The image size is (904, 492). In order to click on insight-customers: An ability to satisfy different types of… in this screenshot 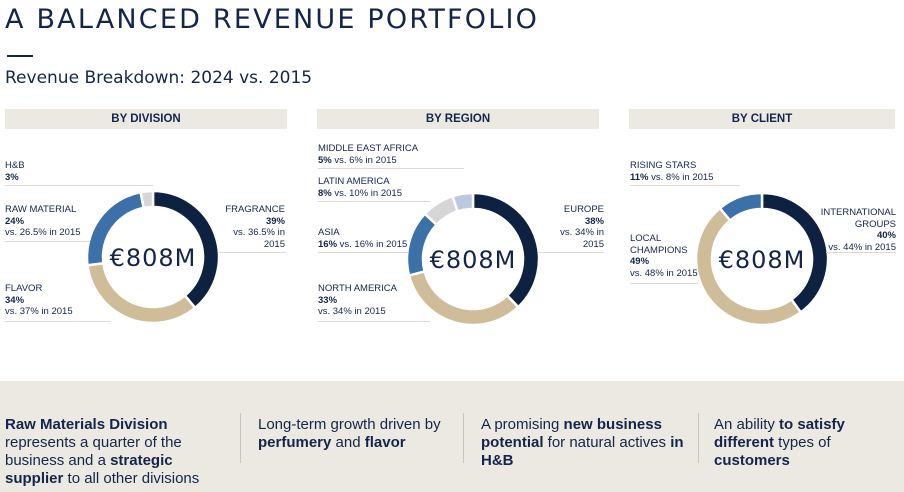, I will do `click(804, 443)`.